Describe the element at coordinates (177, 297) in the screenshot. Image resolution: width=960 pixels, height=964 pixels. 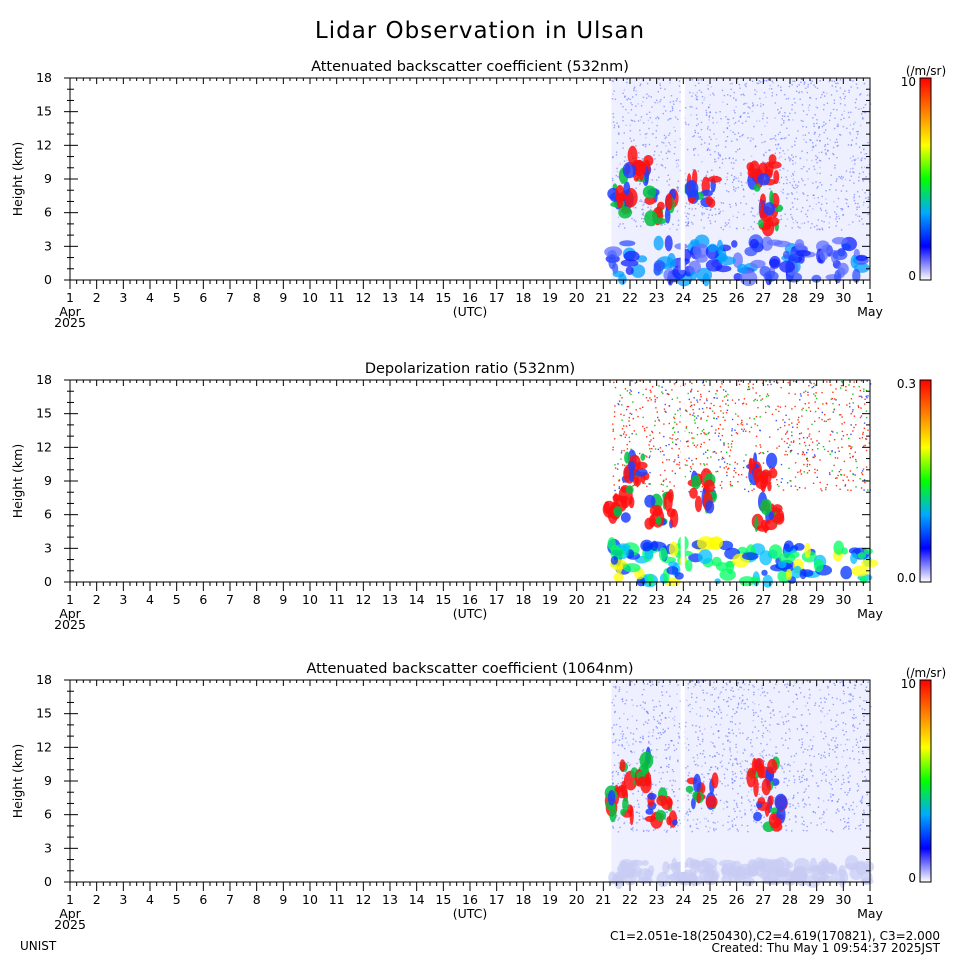
I see `x-tick-label: 5` at that location.